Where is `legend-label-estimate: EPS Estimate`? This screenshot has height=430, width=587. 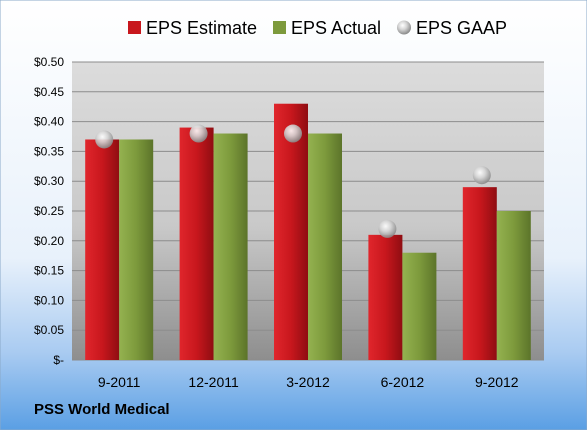 legend-label-estimate: EPS Estimate is located at coordinates (201, 28).